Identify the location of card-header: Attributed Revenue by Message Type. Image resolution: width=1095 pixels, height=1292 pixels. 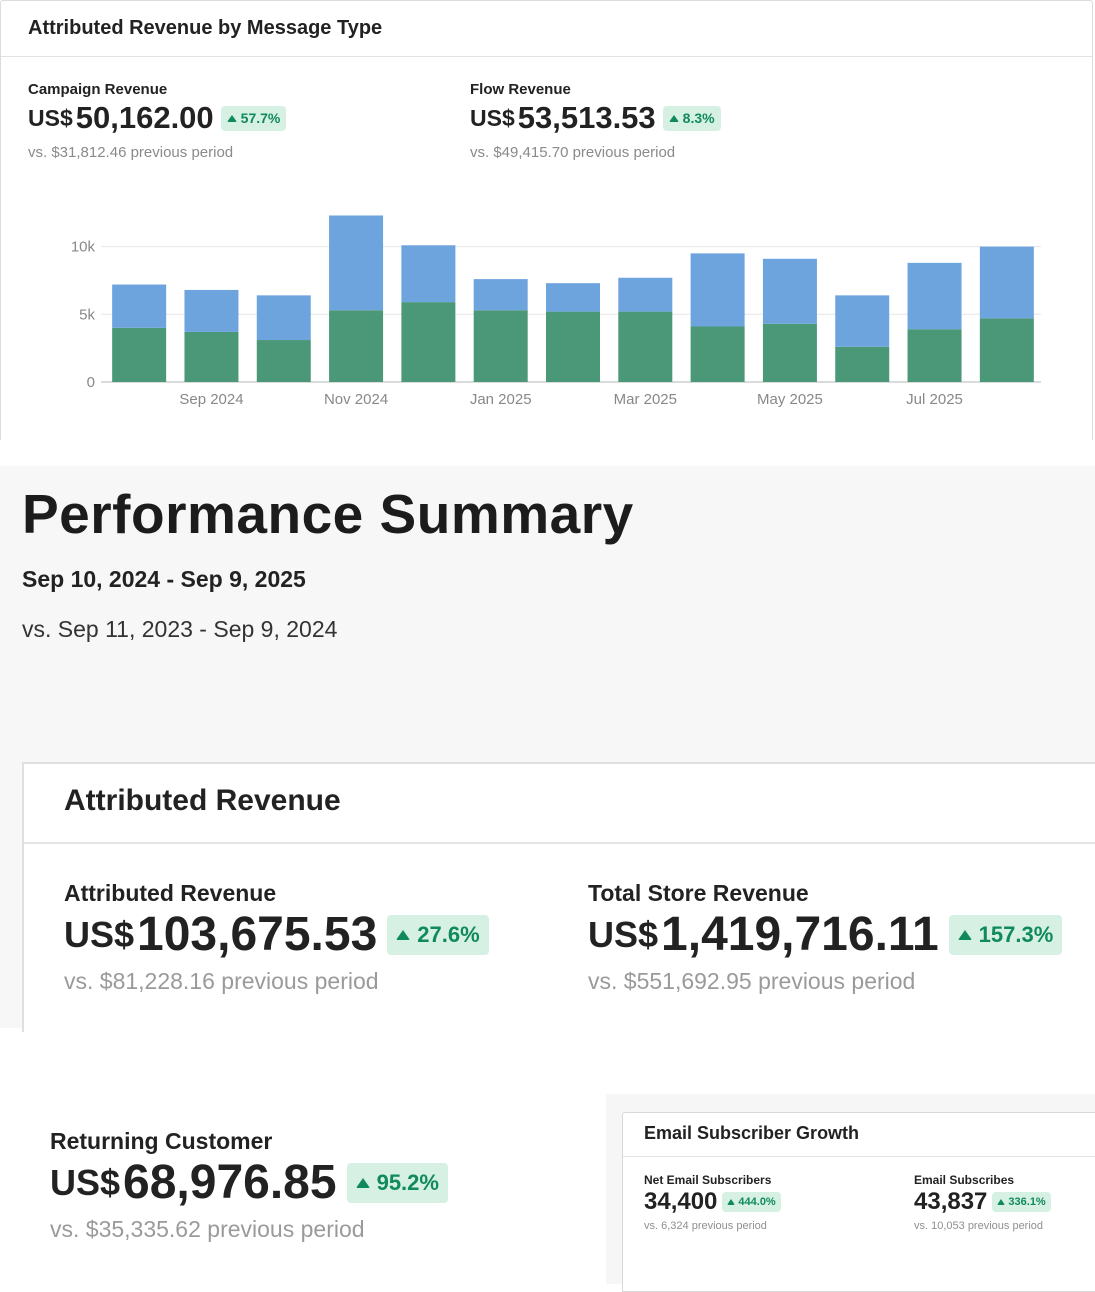
(546, 29).